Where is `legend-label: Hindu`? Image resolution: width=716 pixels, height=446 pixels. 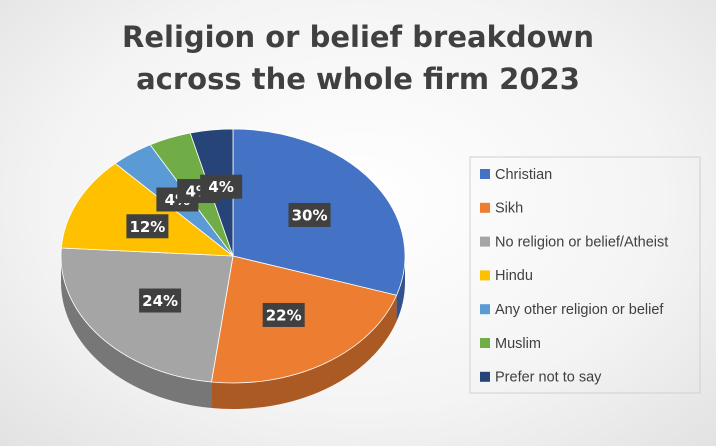 legend-label: Hindu is located at coordinates (514, 276).